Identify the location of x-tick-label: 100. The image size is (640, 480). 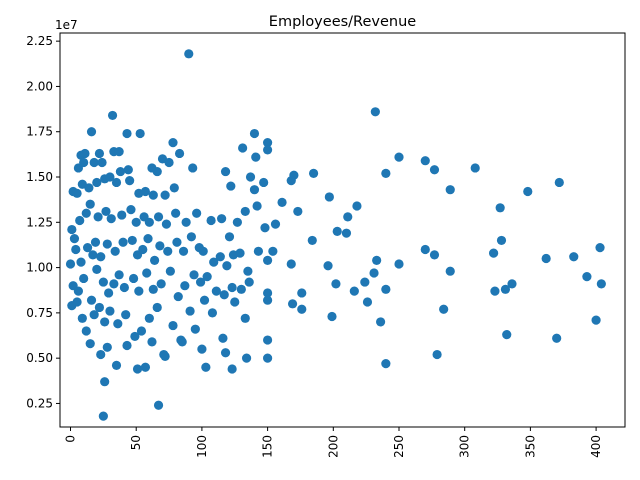
(202, 446).